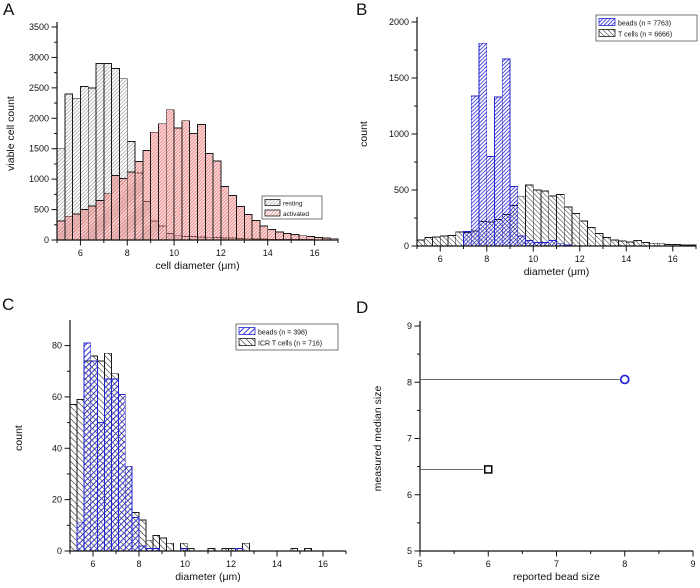 The height and width of the screenshot is (588, 700). Describe the element at coordinates (409, 495) in the screenshot. I see `y-tick-label: 6` at that location.